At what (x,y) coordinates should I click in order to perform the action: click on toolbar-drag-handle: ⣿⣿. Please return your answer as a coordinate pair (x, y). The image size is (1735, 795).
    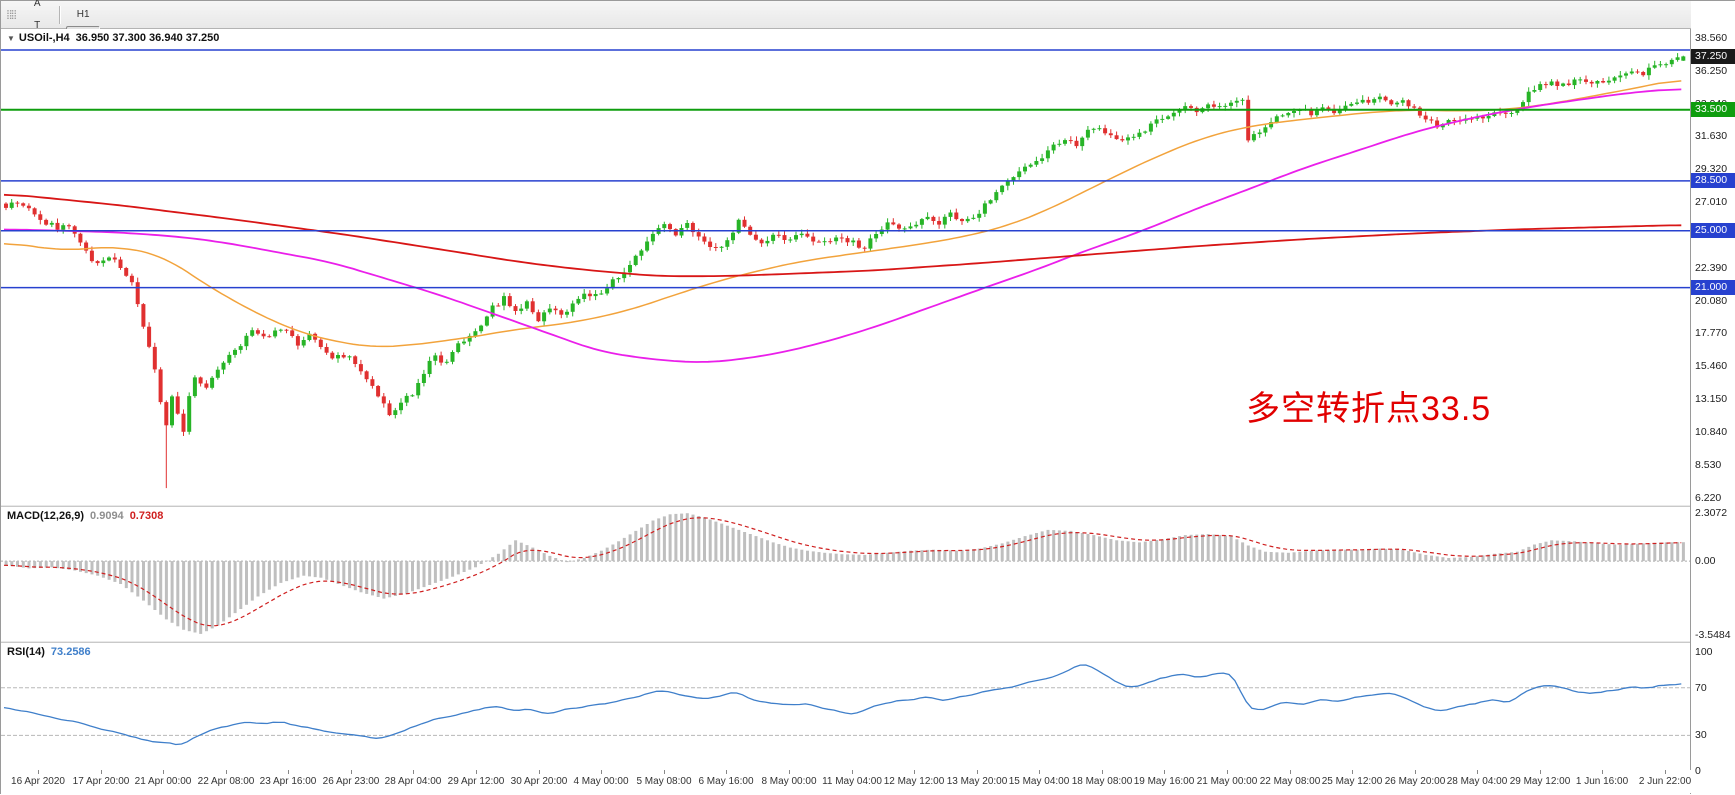
    Looking at the image, I should click on (11, 14).